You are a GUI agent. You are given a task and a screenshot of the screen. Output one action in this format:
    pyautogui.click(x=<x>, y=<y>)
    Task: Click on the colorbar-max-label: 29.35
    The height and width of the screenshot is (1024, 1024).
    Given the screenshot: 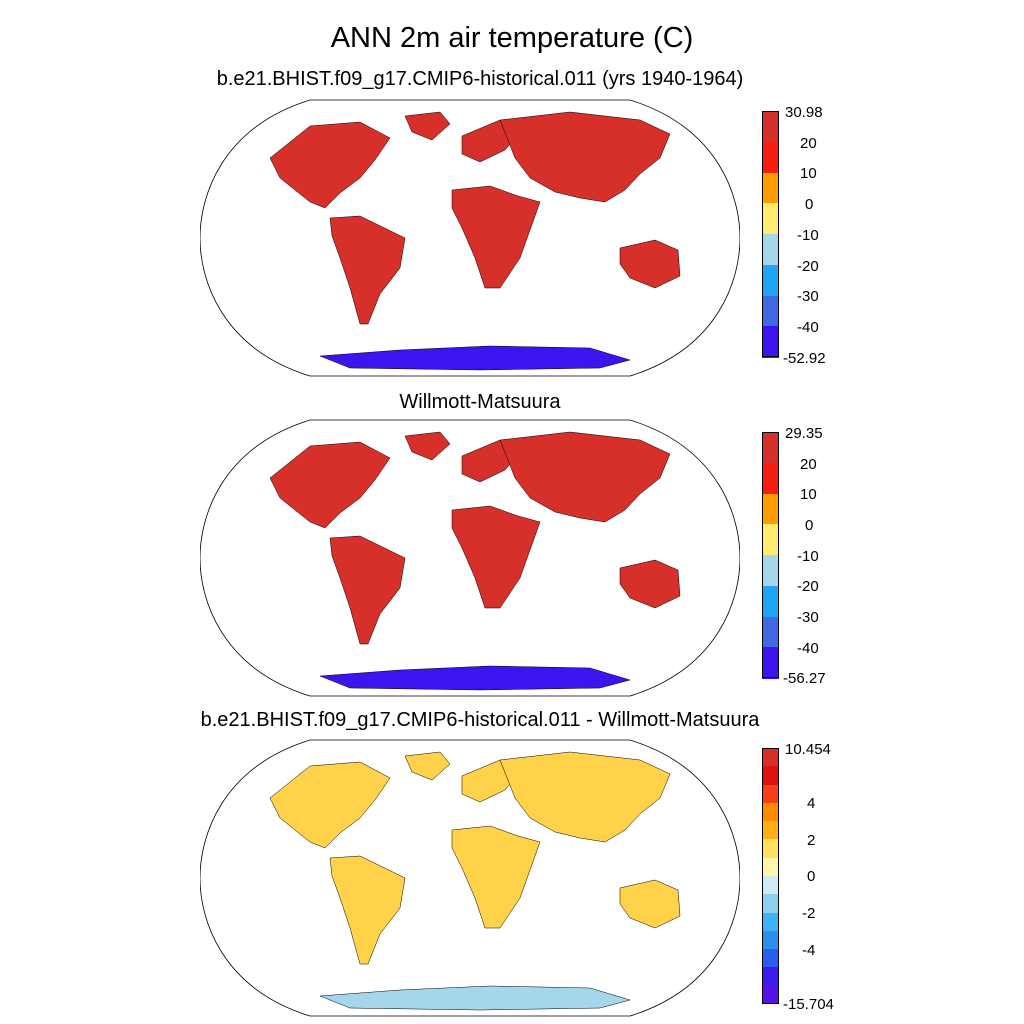 What is the action you would take?
    pyautogui.click(x=804, y=433)
    